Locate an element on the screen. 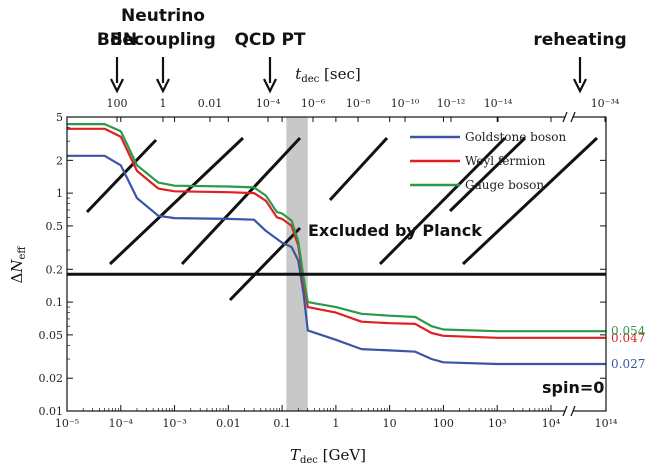 This screenshot has width=654, height=467. excluded-label: Excluded by Planck is located at coordinates (395, 230).